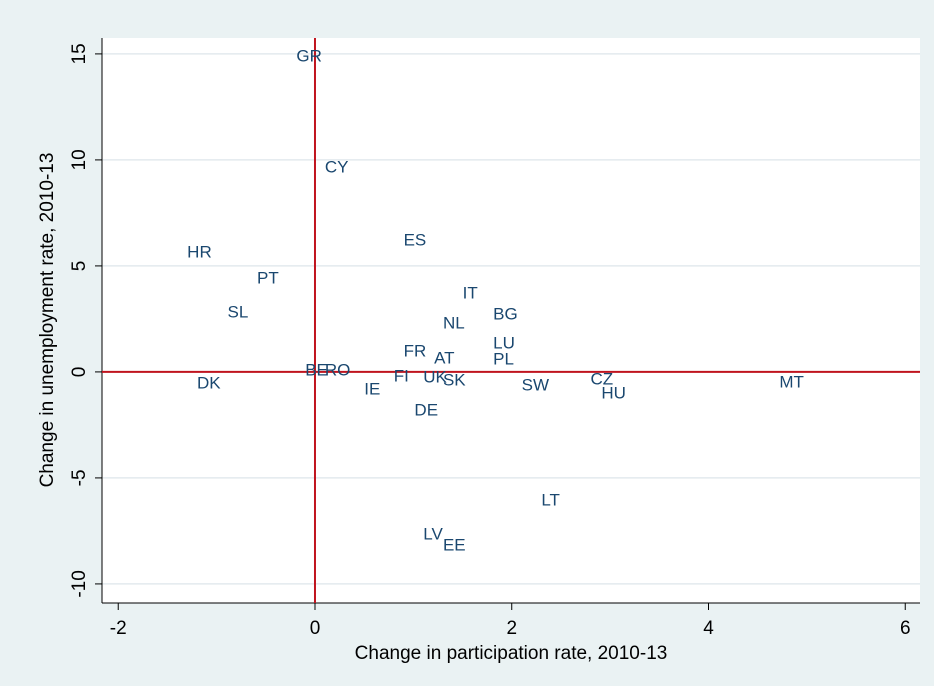 This screenshot has height=686, width=934. What do you see at coordinates (309, 55) in the screenshot?
I see `point-label: GR` at bounding box center [309, 55].